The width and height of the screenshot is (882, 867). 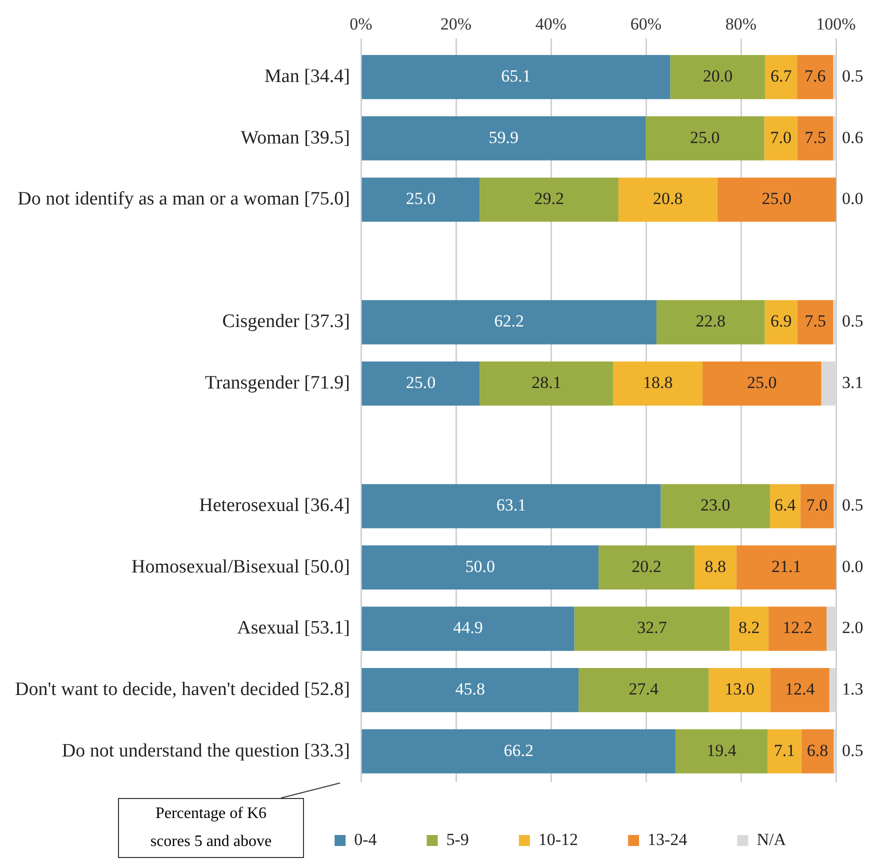 I want to click on data-label: 7.6, so click(x=815, y=76).